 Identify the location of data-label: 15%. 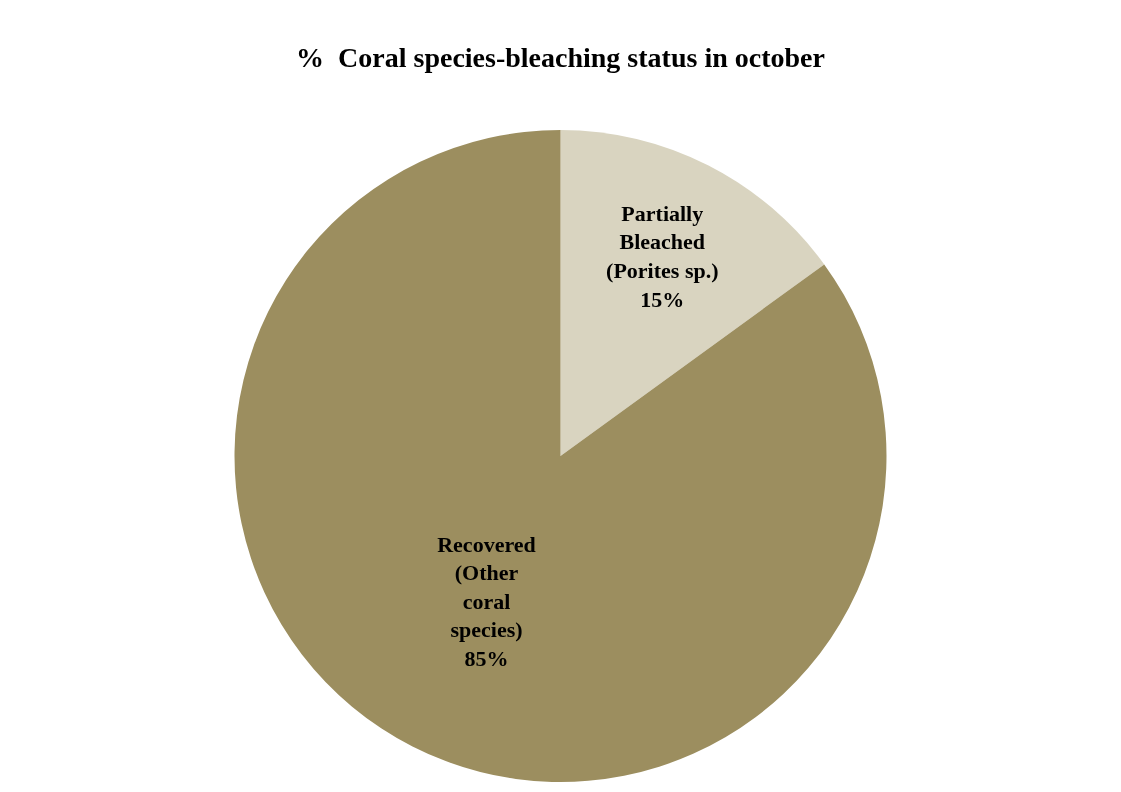
(662, 299).